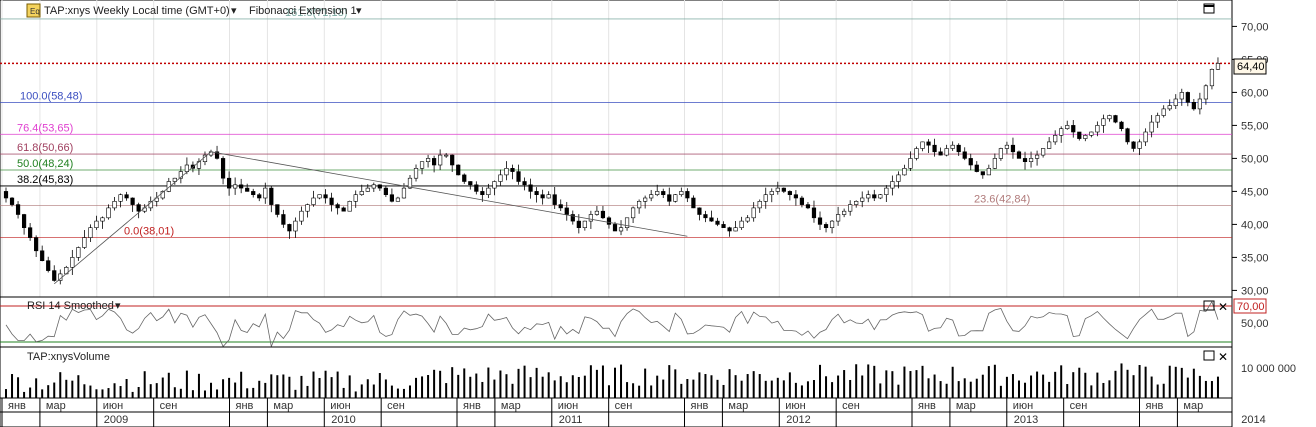 The height and width of the screenshot is (427, 1316). I want to click on month-label: янв, so click(700, 406).